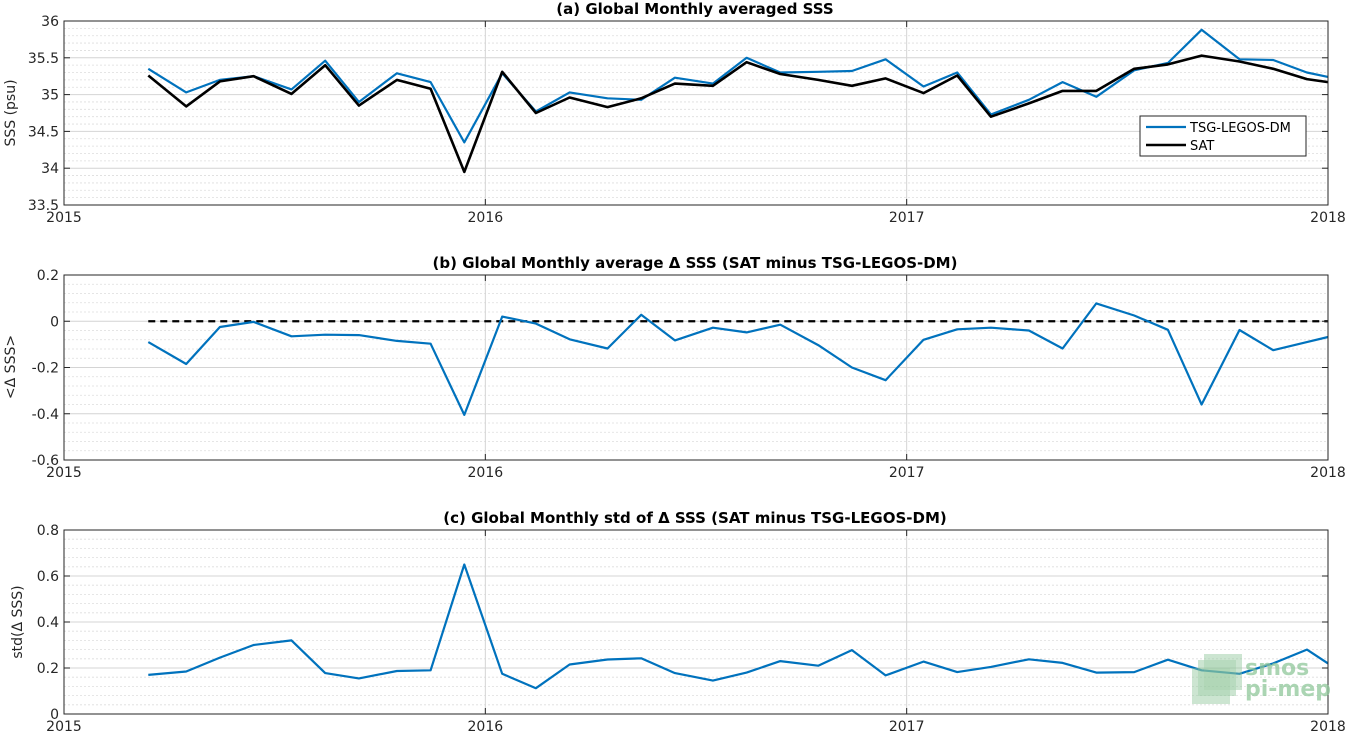 Image resolution: width=1348 pixels, height=736 pixels. I want to click on y-tick-label-a: 36, so click(50, 22).